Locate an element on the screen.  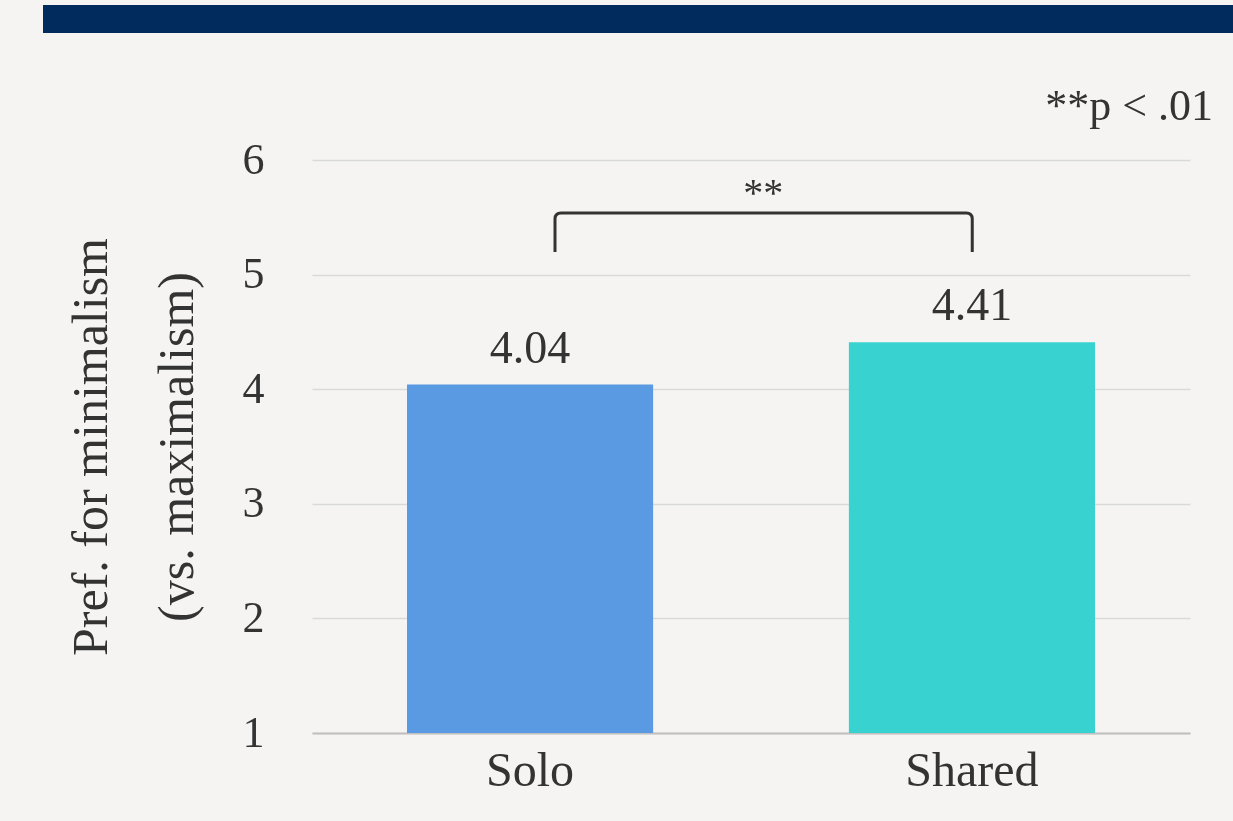
x-tick-label: Solo is located at coordinates (530, 769).